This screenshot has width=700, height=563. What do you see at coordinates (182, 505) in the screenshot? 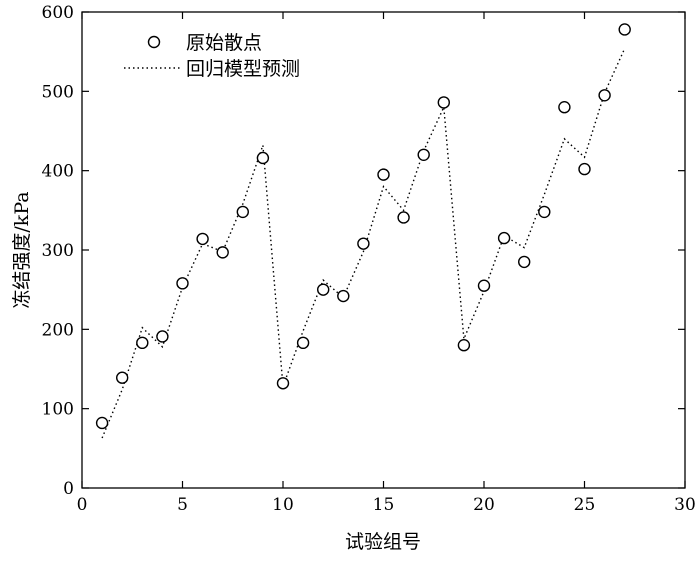
I see `x-tick-label: 5` at bounding box center [182, 505].